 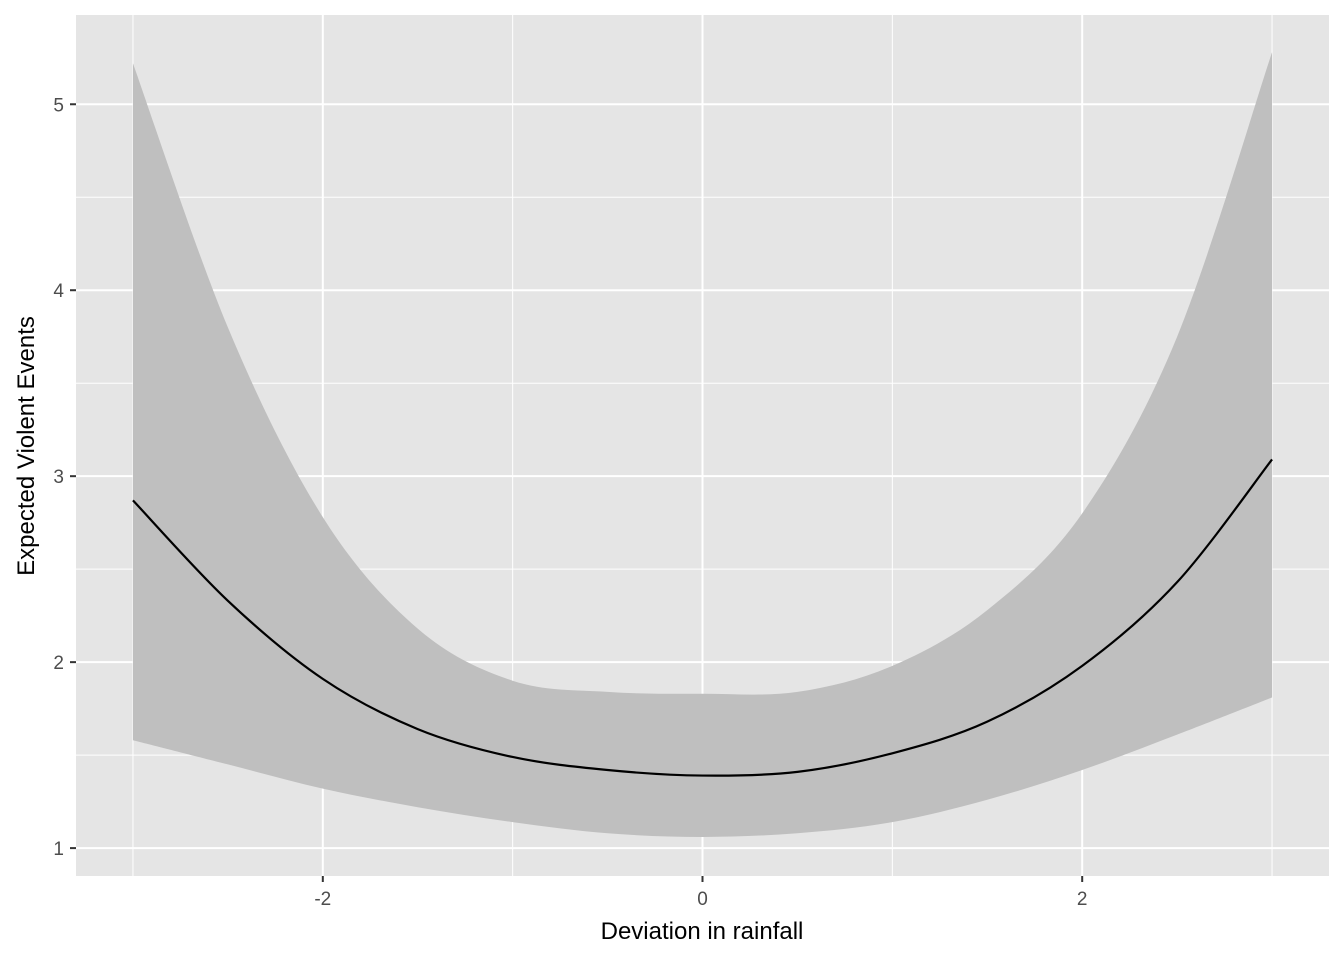 I want to click on y-axis-title: Expected Violent Events, so click(x=26, y=446).